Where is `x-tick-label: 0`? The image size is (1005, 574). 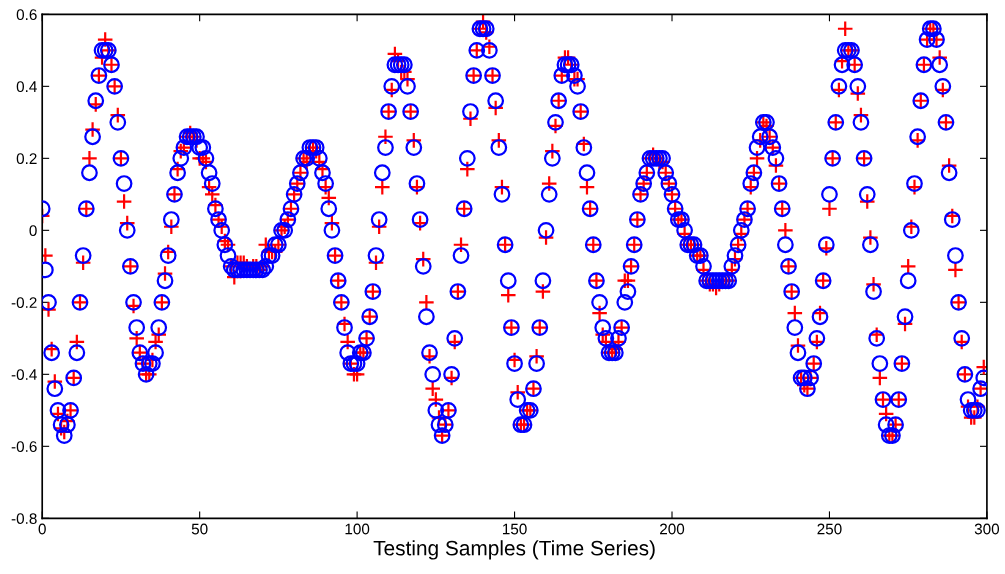 x-tick-label: 0 is located at coordinates (42, 529).